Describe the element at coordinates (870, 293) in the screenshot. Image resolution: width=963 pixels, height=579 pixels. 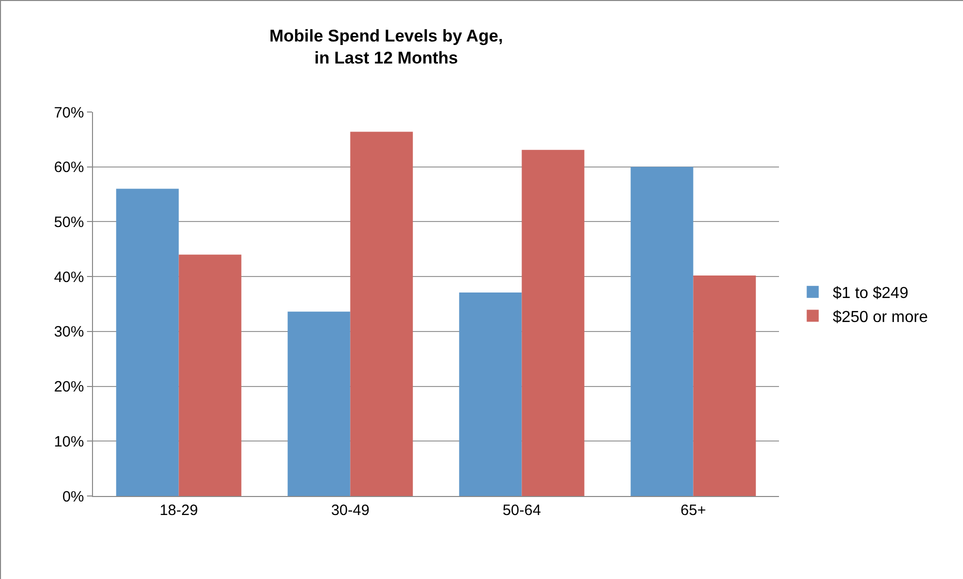
I see `legend-label: $1 to $249` at that location.